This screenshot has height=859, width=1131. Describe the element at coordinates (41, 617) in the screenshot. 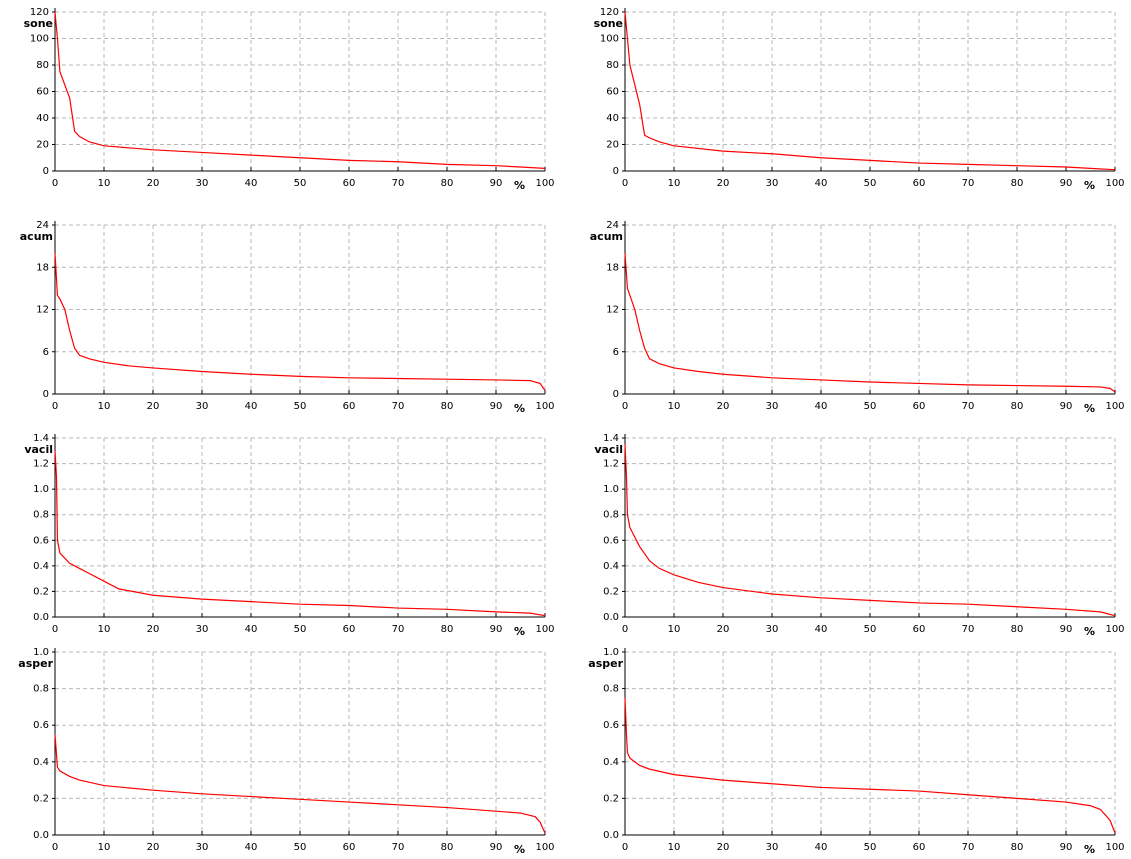

I see `y-tick-label: 0.0` at that location.